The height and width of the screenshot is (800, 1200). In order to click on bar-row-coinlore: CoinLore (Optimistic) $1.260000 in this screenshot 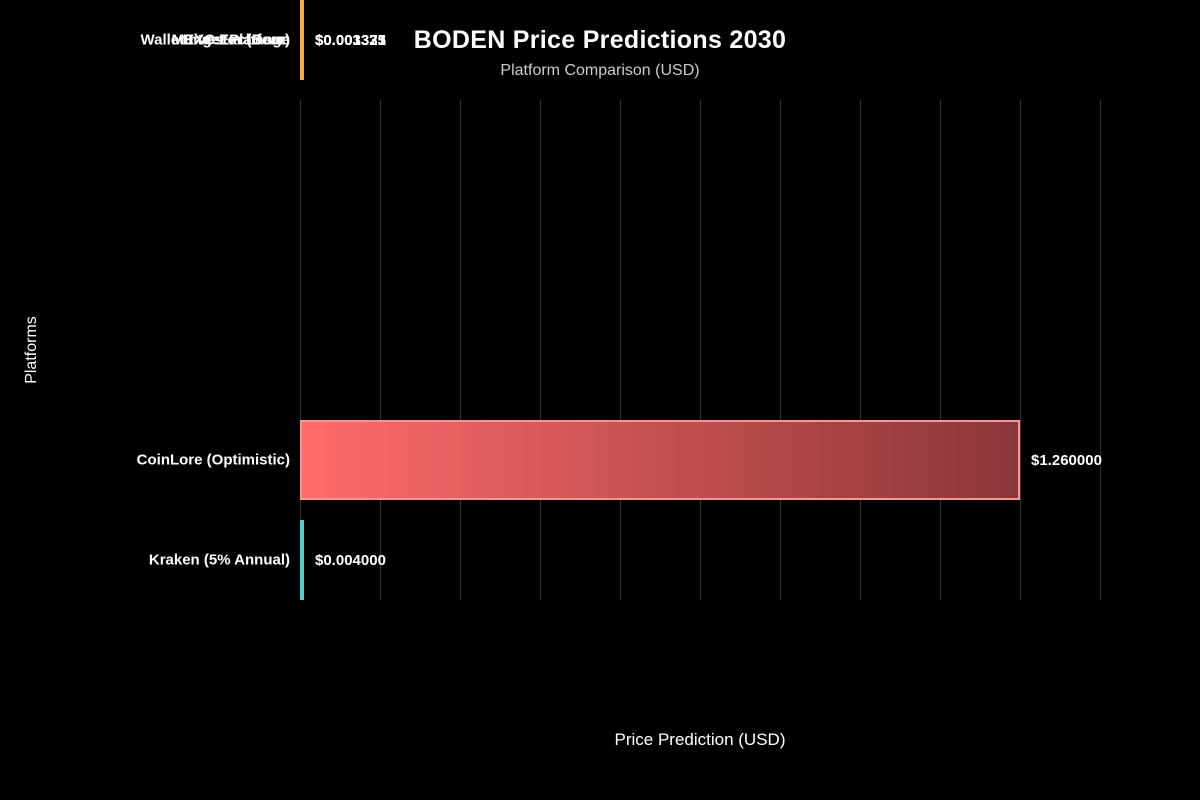, I will do `click(600, 460)`.